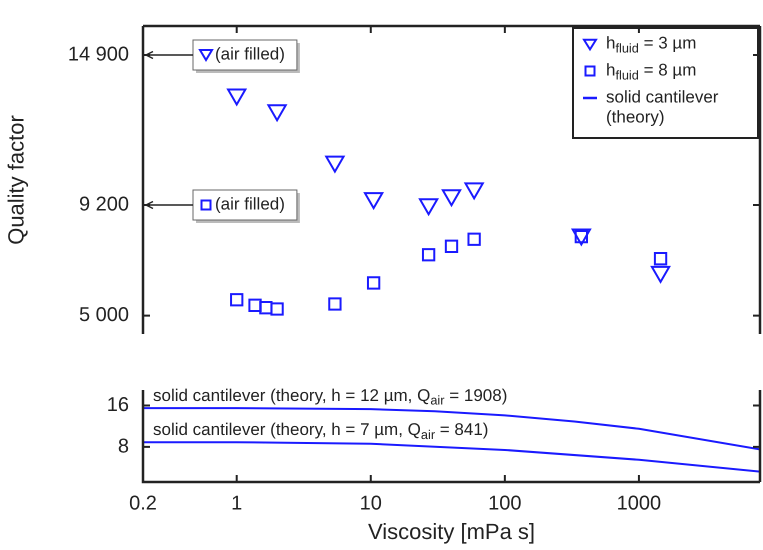  I want to click on annotation: solid cantilever (theory), so click(662, 107).